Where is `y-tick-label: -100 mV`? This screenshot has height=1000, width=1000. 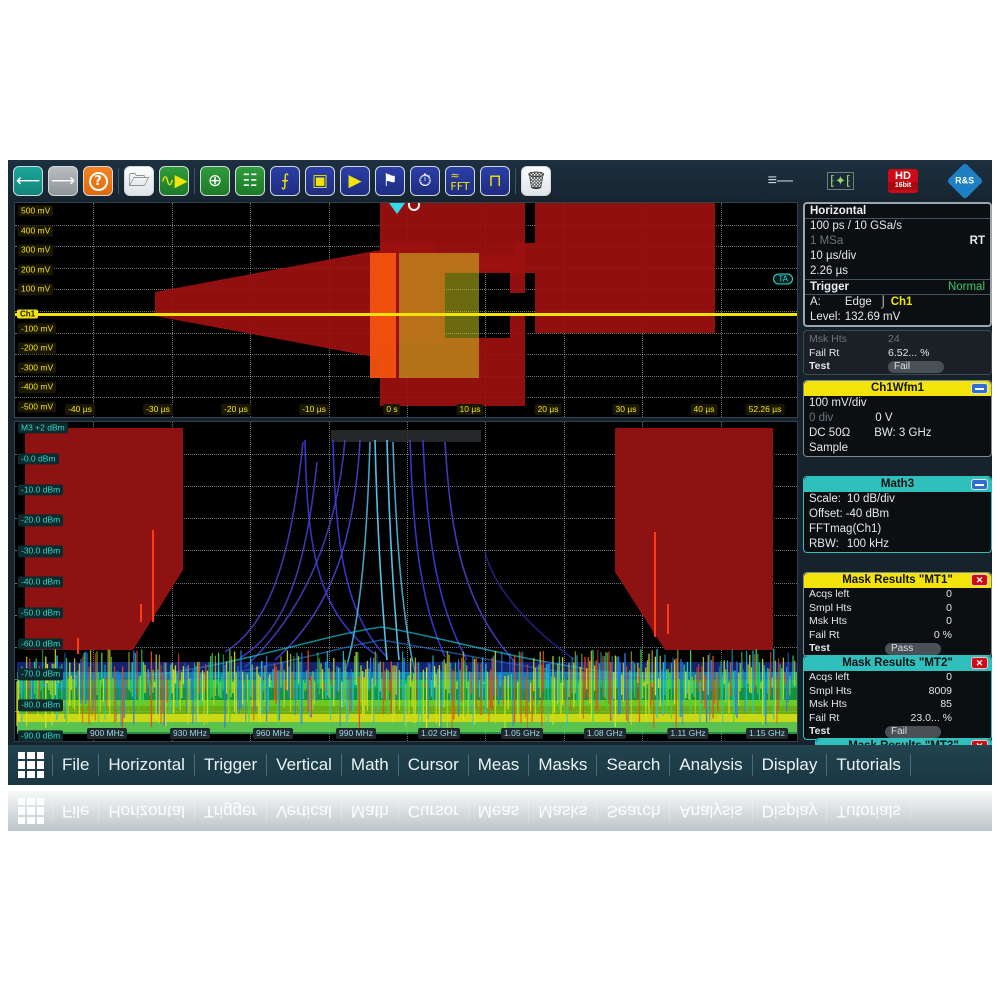 y-tick-label: -100 mV is located at coordinates (37, 328).